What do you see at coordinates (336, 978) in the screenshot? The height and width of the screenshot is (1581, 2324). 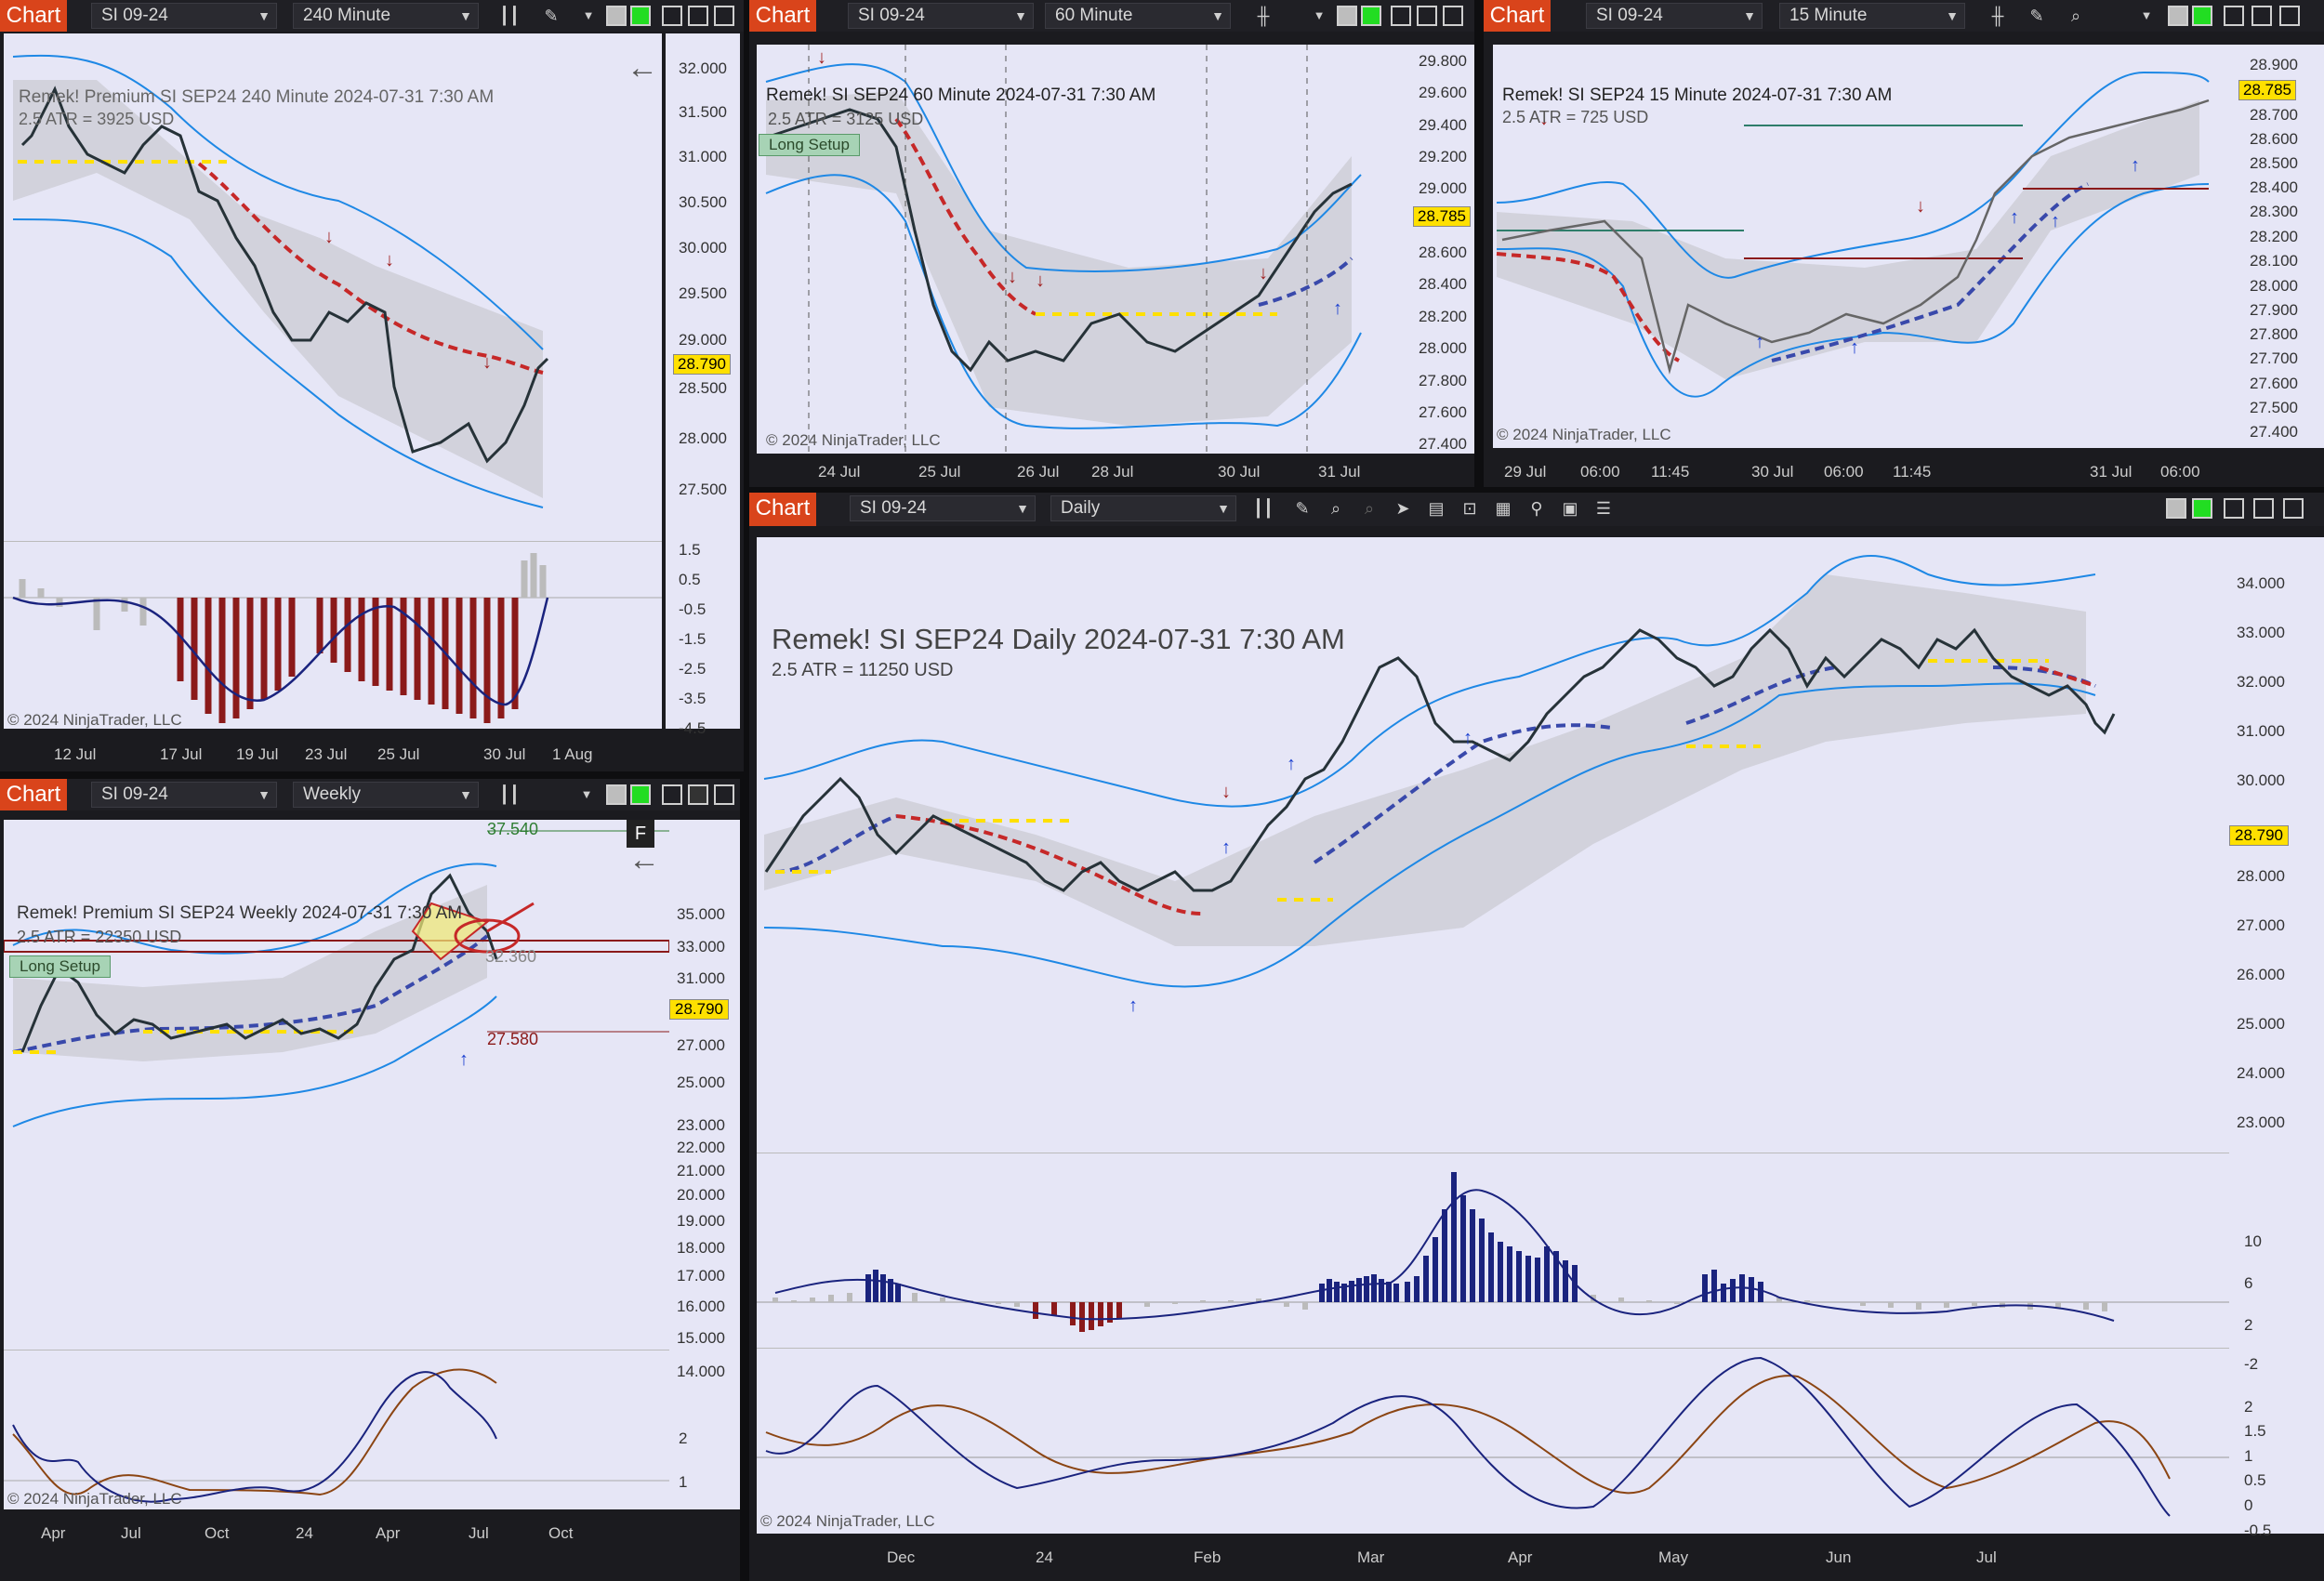 I see `price-chart-svg: ↑ ←` at bounding box center [336, 978].